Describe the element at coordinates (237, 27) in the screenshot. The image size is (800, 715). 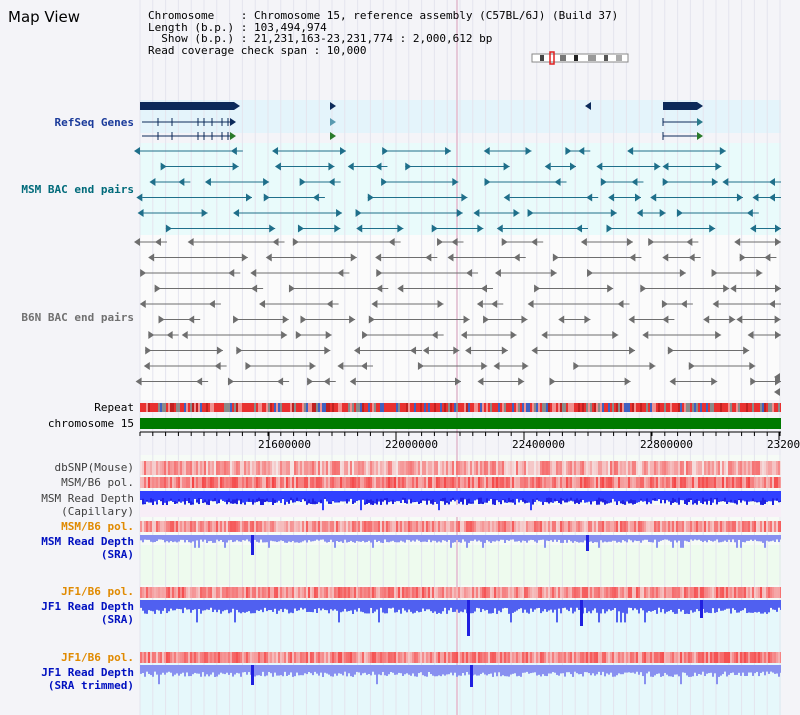
I see `info-length: Length (b.p.) : 103,494,974` at that location.